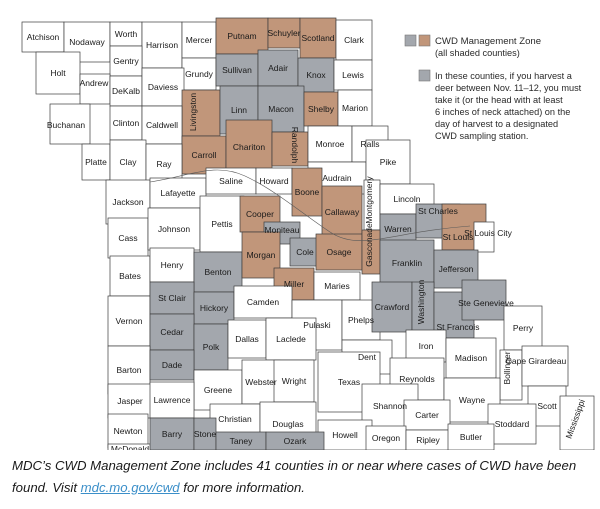 Image resolution: width=600 pixels, height=509 pixels. Describe the element at coordinates (523, 328) in the screenshot. I see `county-label-perry: Perry` at that location.